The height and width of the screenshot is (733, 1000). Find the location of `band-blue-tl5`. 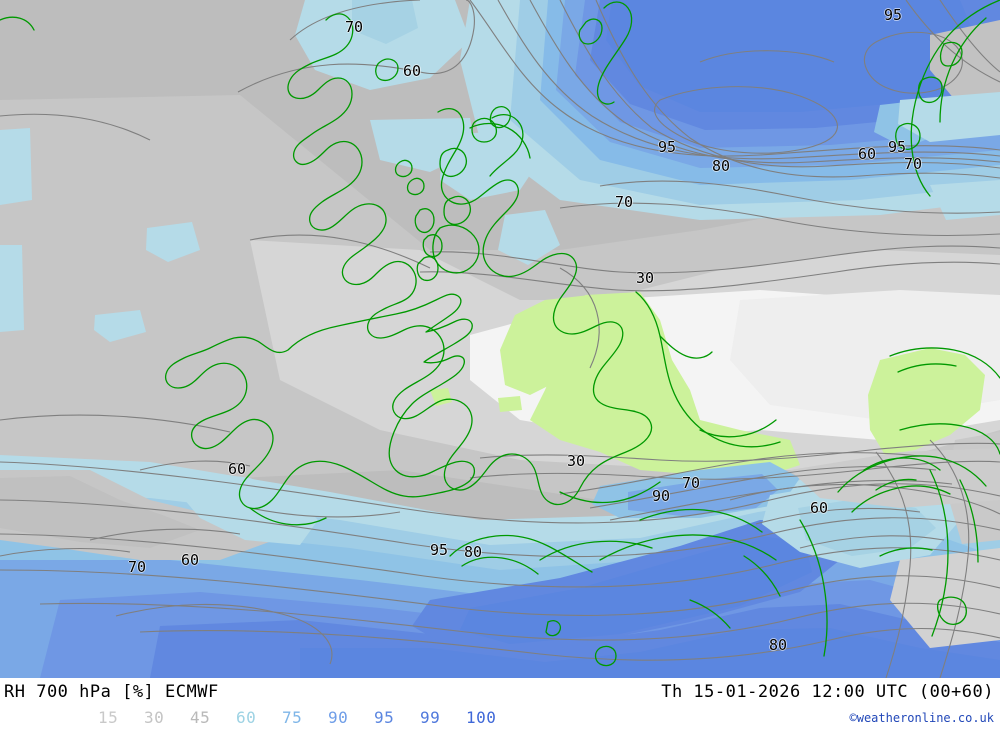

band-blue-tl5 is located at coordinates (16, 166).